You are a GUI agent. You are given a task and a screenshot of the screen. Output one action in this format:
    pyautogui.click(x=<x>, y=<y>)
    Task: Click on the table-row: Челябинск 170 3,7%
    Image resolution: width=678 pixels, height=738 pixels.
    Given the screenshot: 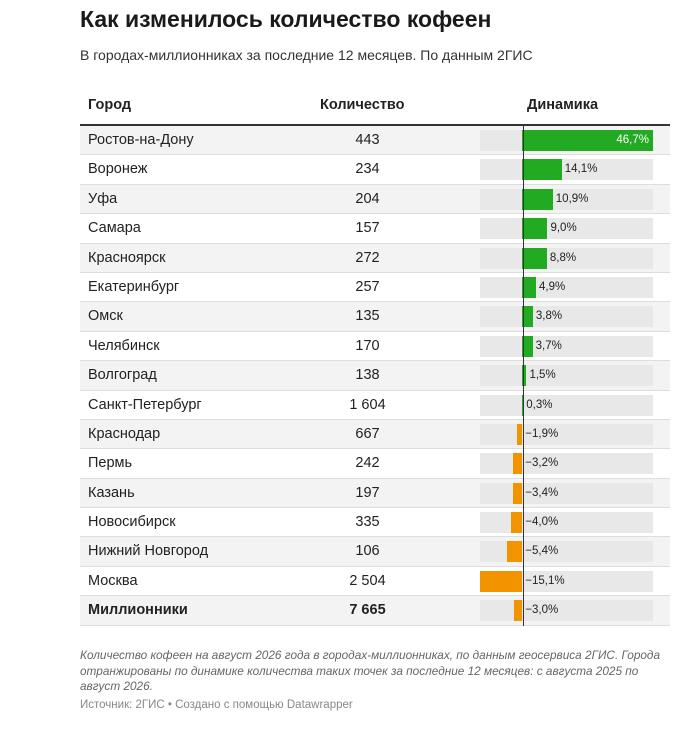 What is the action you would take?
    pyautogui.click(x=375, y=347)
    